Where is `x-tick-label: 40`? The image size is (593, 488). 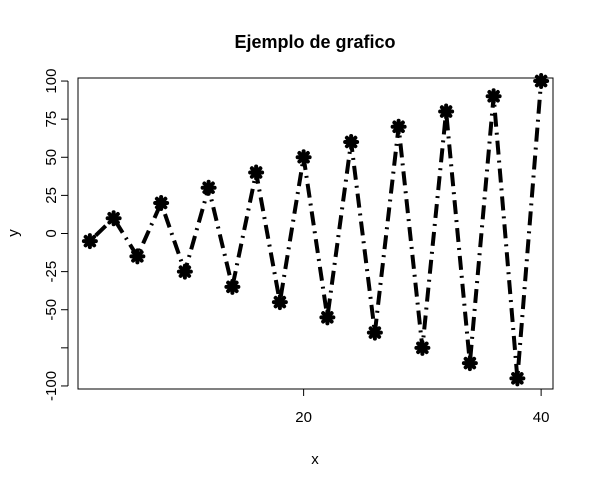 x-tick-label: 40 is located at coordinates (541, 417).